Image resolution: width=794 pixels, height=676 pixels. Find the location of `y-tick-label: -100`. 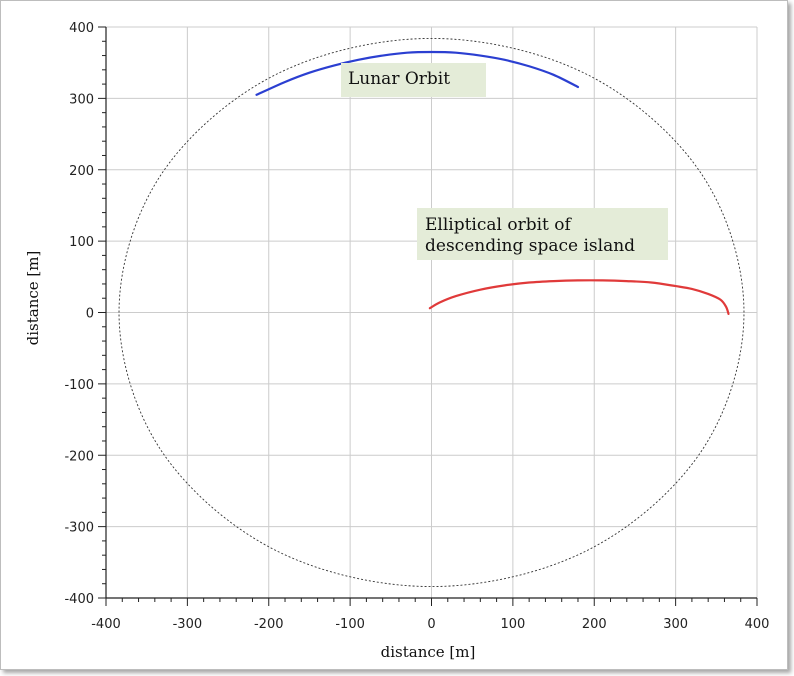

y-tick-label: -100 is located at coordinates (79, 385).